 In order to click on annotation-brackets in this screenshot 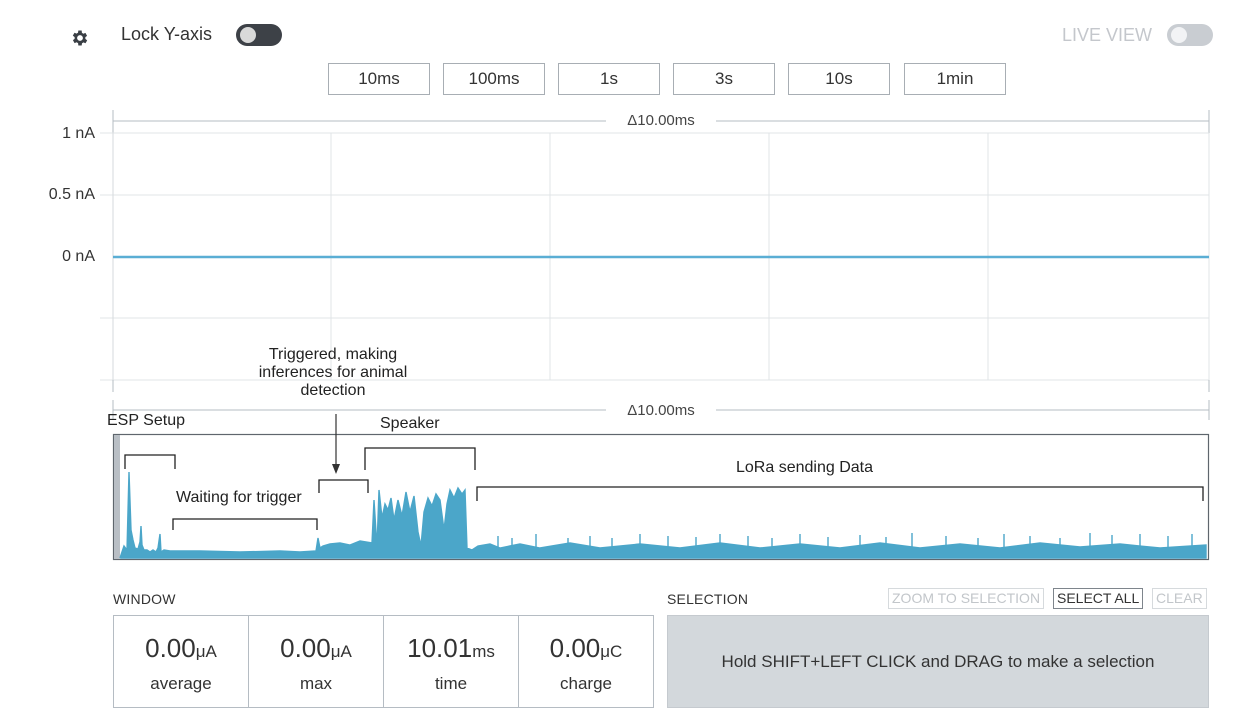, I will do `click(664, 488)`.